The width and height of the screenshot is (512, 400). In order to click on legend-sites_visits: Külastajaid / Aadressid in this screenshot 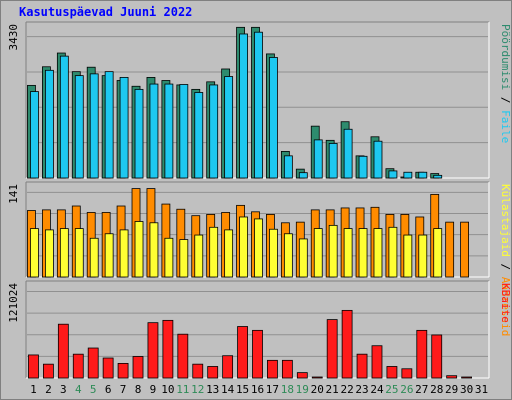, I will do `click(505, 260)`.